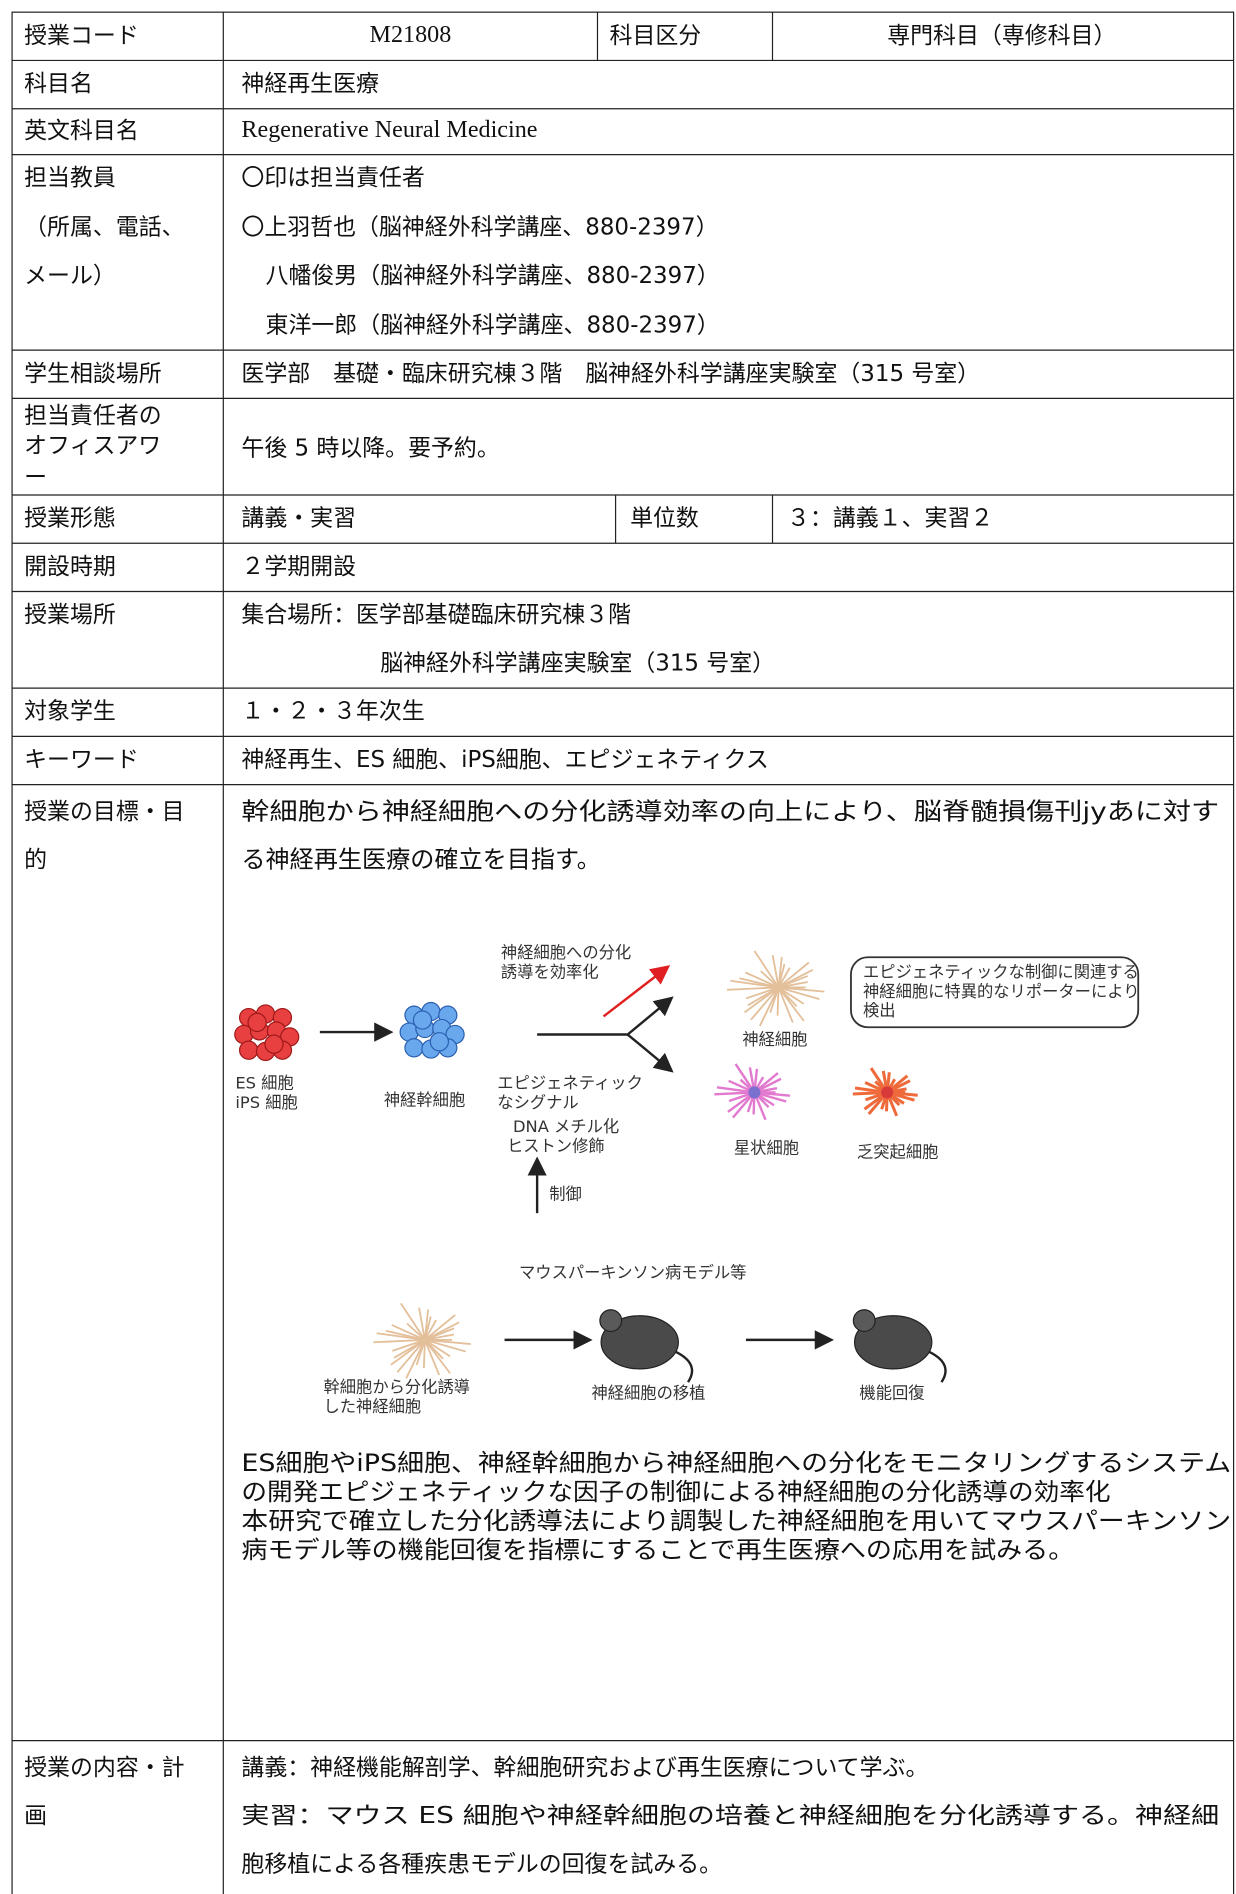  I want to click on text: 制御, so click(565, 1194).